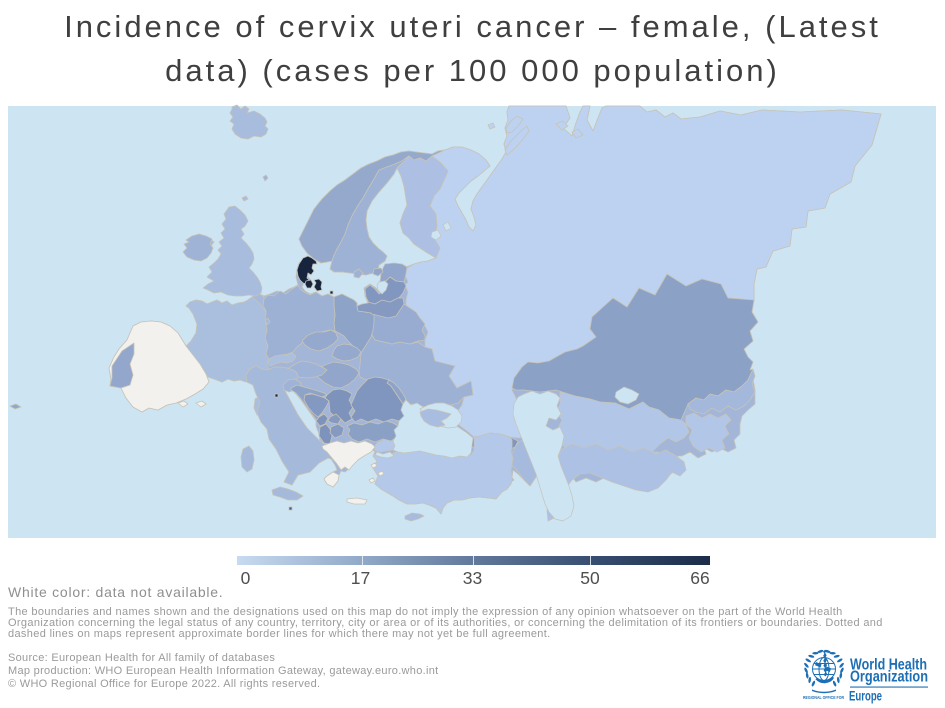  Describe the element at coordinates (823, 698) in the screenshot. I see `svg-text: REGIONAL OFFICE FOR` at that location.